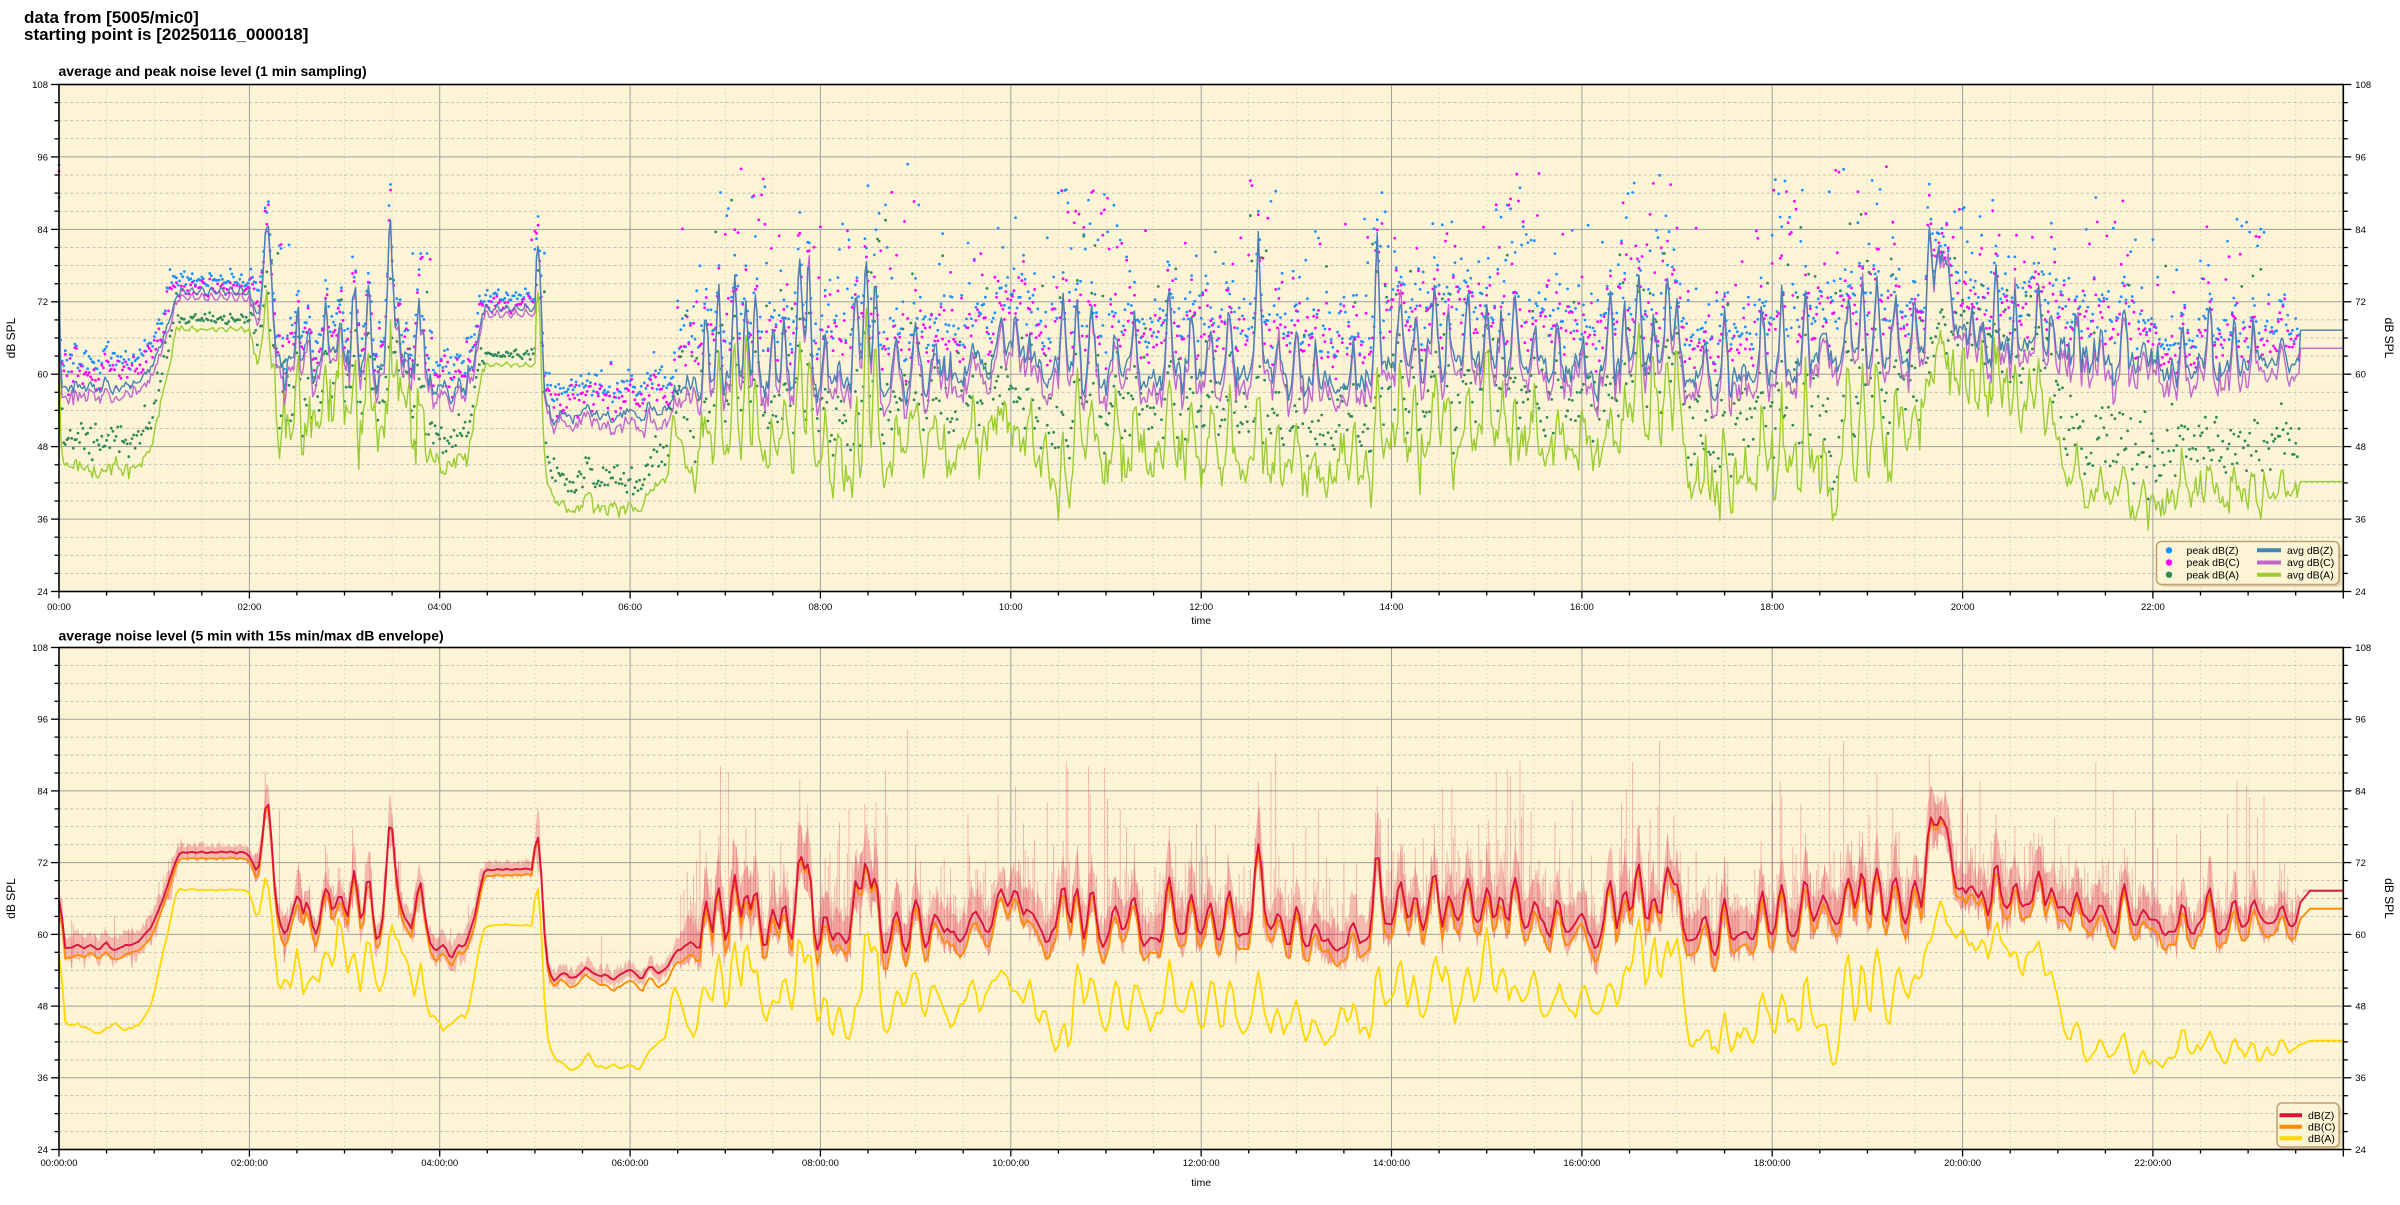 The image size is (2400, 1205). I want to click on svg-text: avg dB(Z), so click(2310, 551).